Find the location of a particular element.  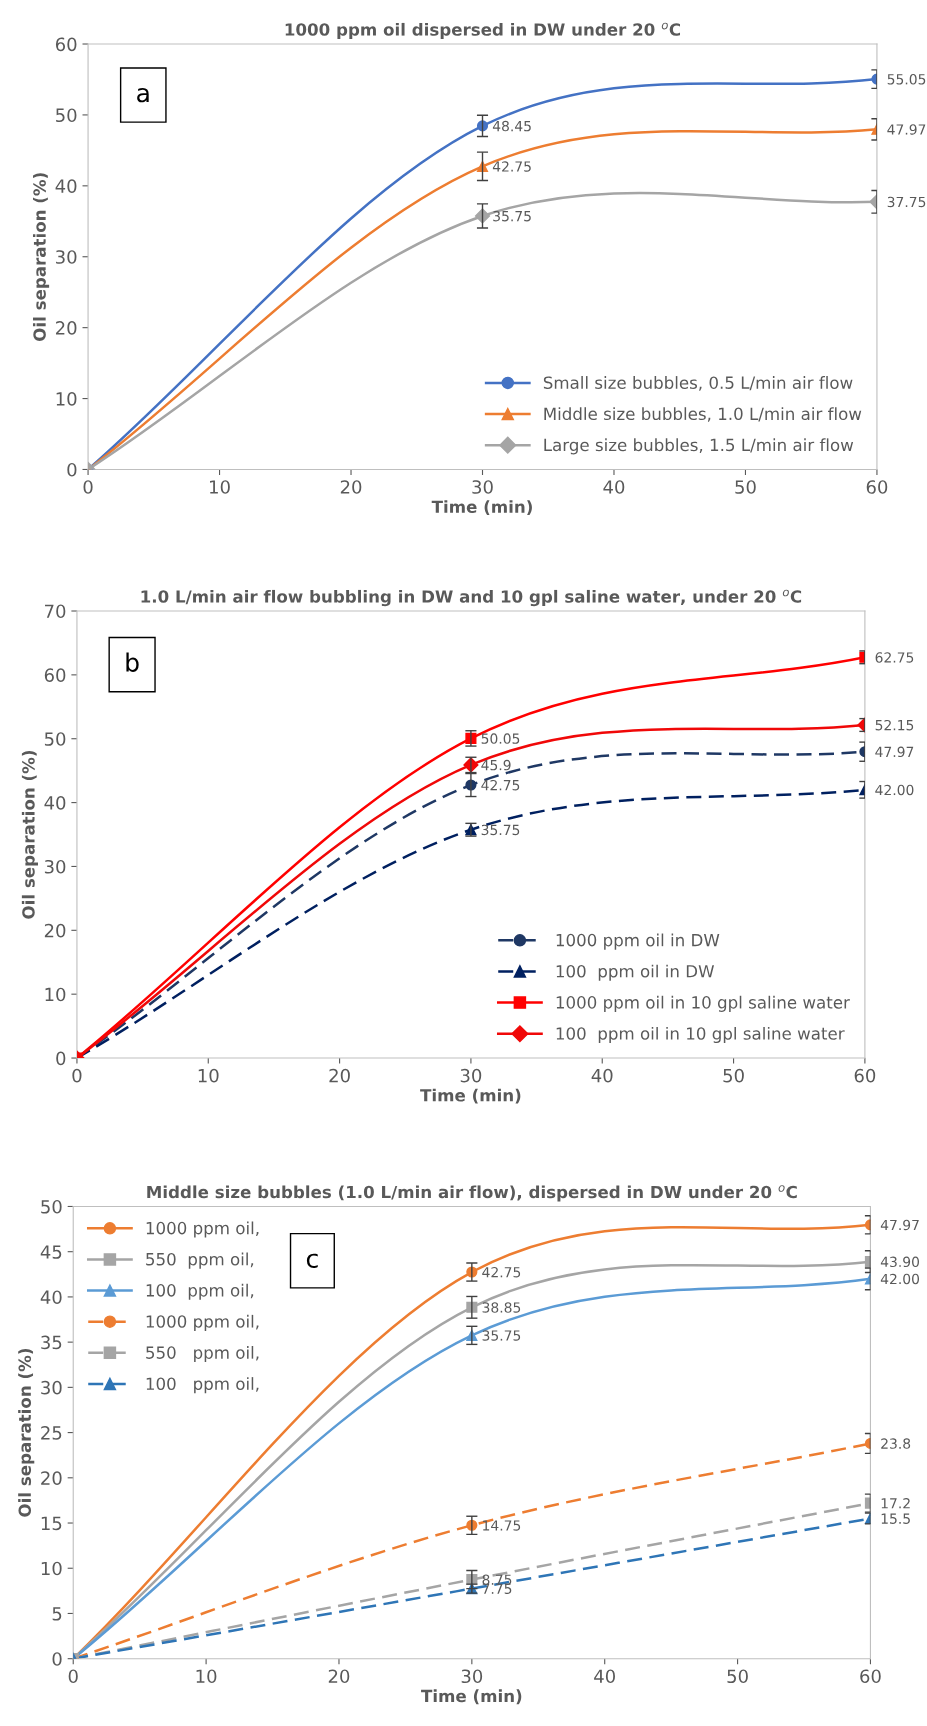

y-tick-label: 15 is located at coordinates (51, 1523).